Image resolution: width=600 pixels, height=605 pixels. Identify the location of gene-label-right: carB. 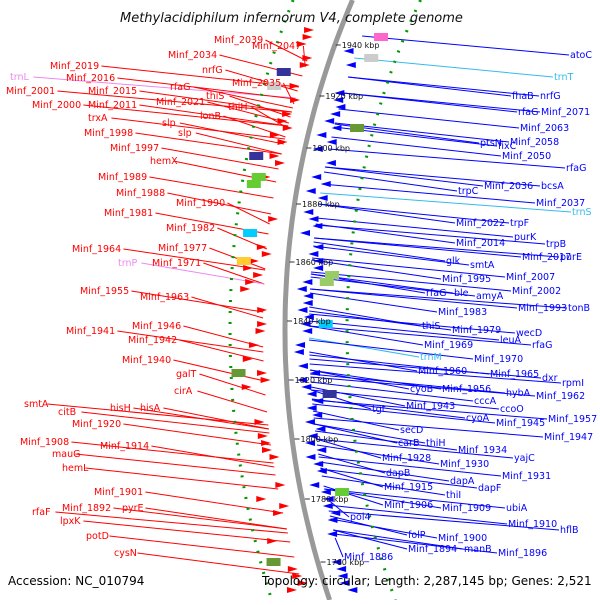
(408, 443).